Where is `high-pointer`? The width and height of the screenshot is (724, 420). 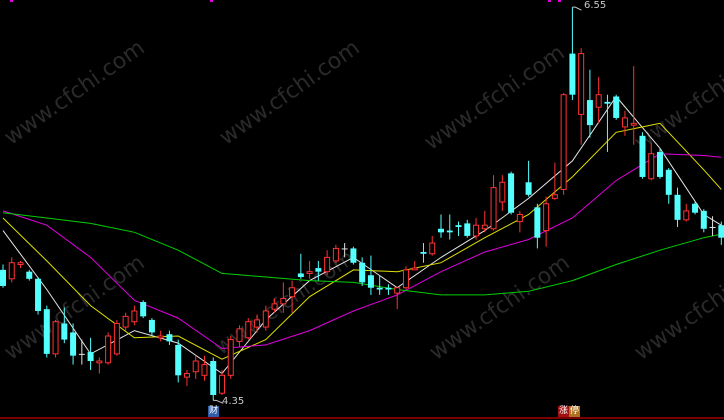
high-pointer is located at coordinates (577, 8).